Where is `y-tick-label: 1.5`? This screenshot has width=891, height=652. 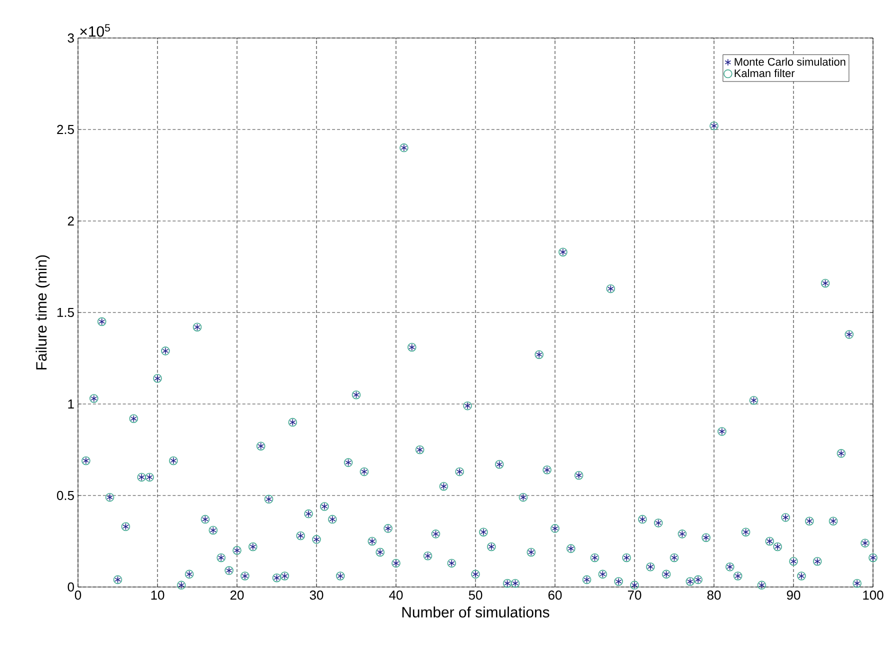
y-tick-label: 1.5 is located at coordinates (65, 313).